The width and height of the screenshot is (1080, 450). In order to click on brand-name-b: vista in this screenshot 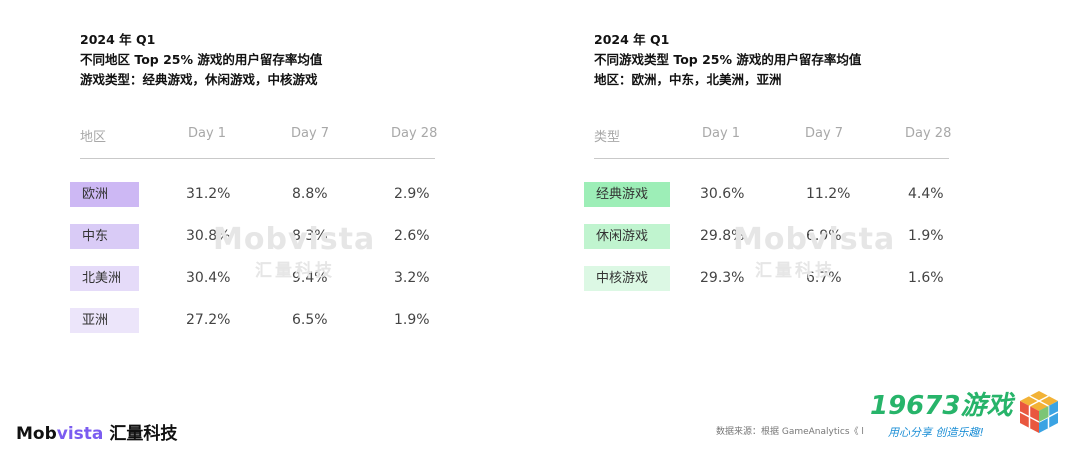, I will do `click(80, 434)`.